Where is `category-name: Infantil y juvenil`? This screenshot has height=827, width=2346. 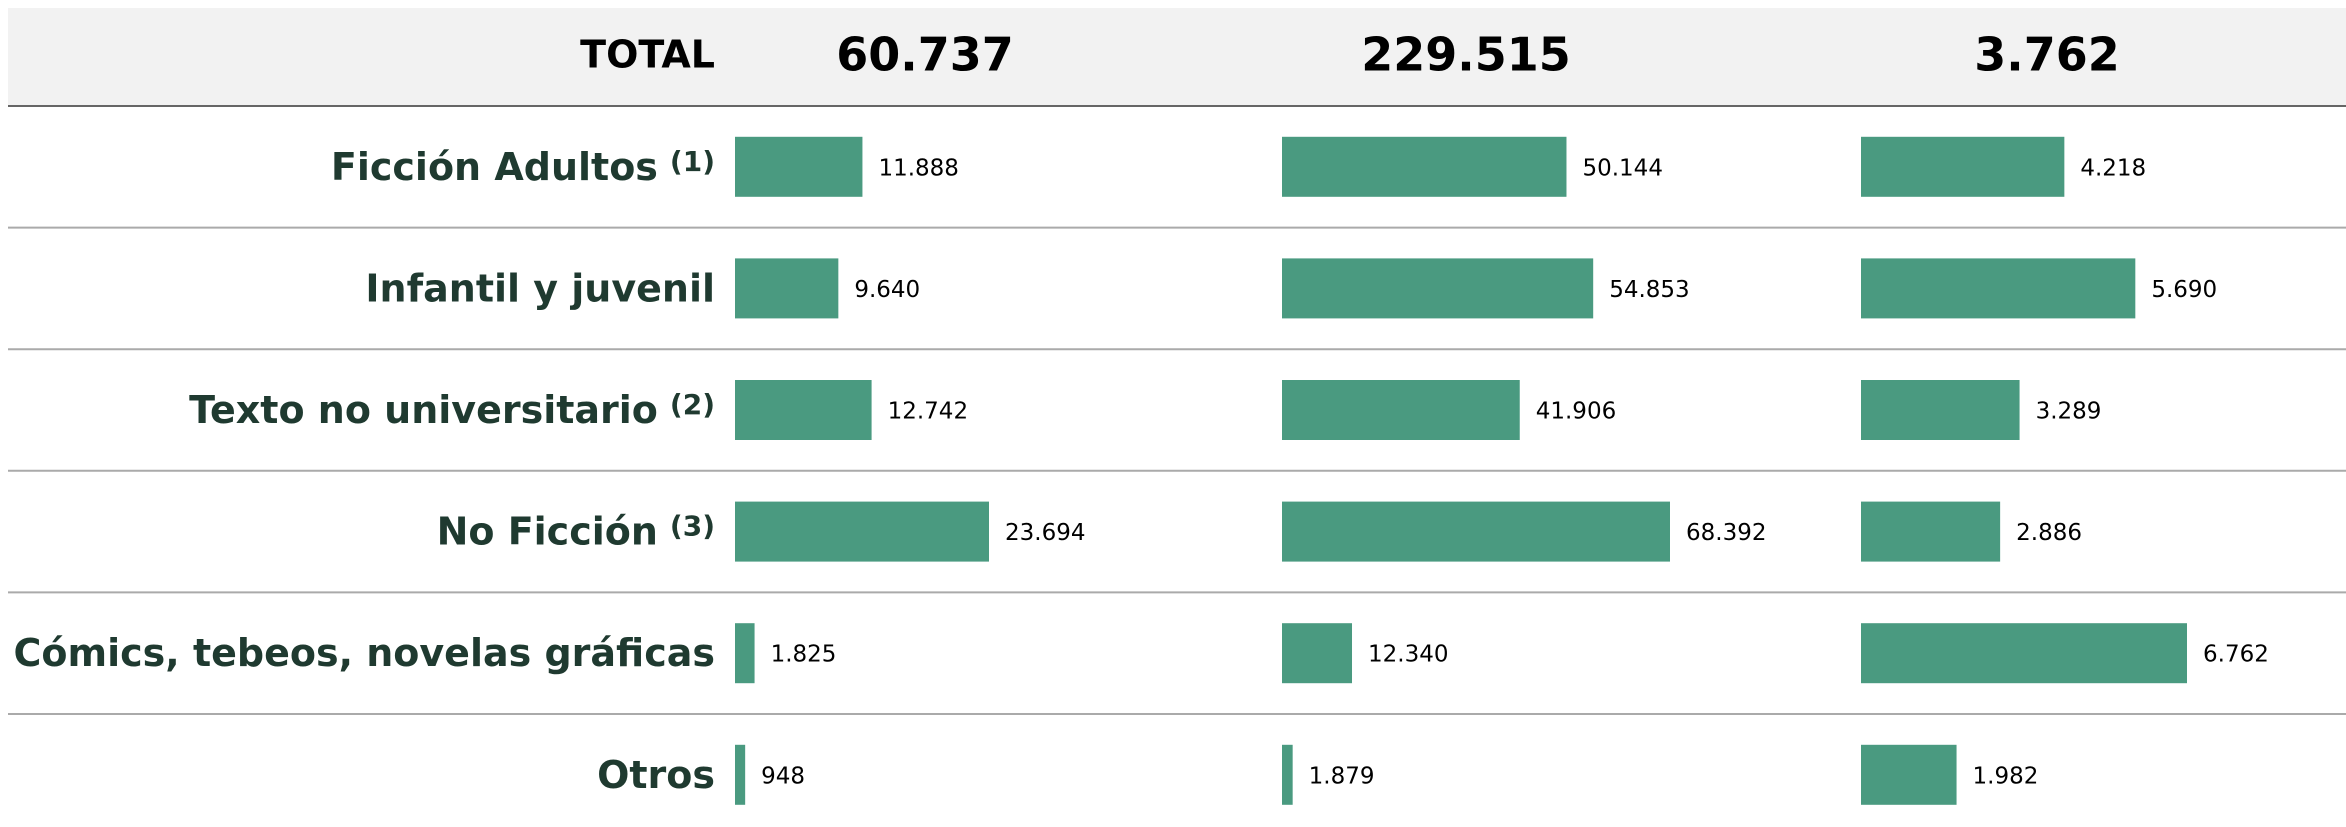
category-name: Infantil y juvenil is located at coordinates (540, 288).